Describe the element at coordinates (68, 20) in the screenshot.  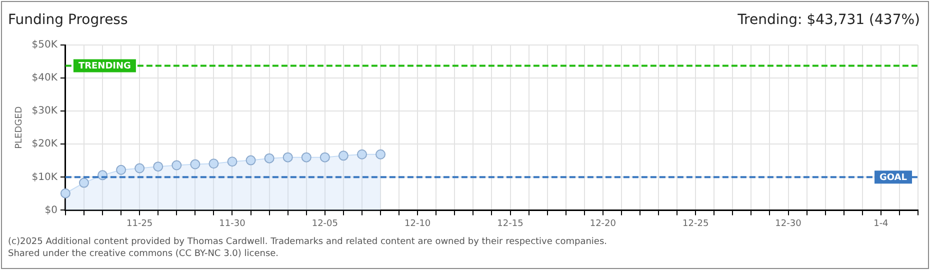
I see `chart-title: Funding Progress` at that location.